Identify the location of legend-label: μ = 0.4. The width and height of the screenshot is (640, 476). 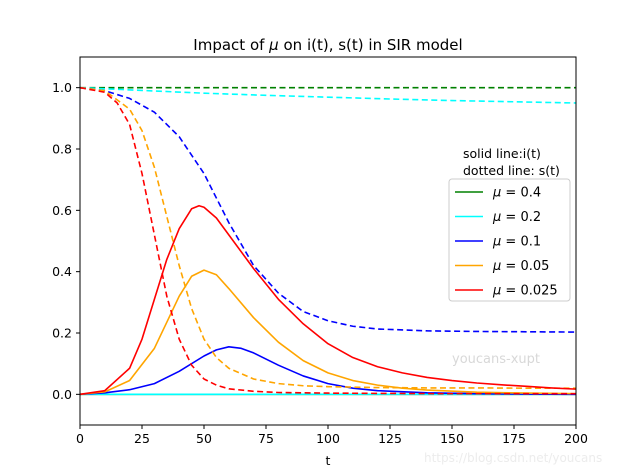
(516, 193).